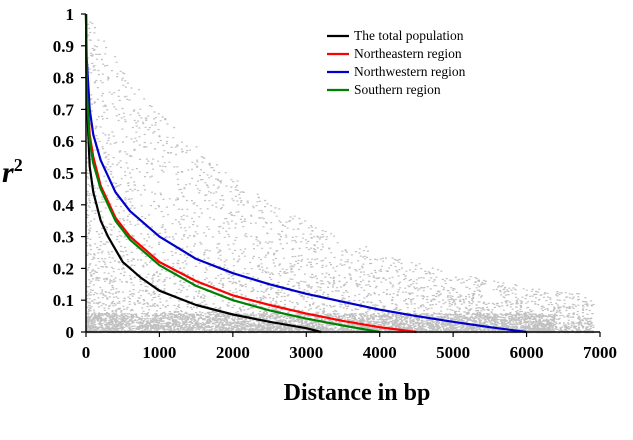 The height and width of the screenshot is (440, 633). What do you see at coordinates (63, 141) in the screenshot?
I see `y-tick-label: 0.6` at bounding box center [63, 141].